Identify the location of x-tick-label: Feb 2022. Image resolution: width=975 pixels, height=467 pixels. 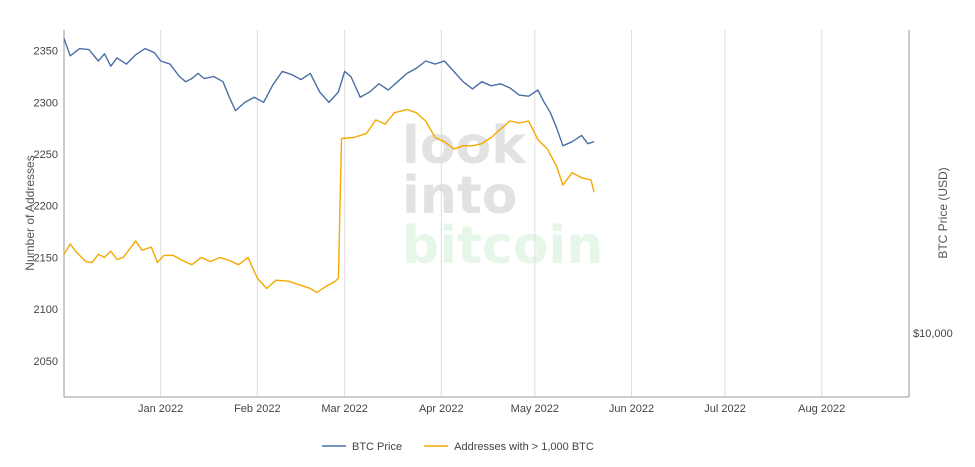
(257, 409).